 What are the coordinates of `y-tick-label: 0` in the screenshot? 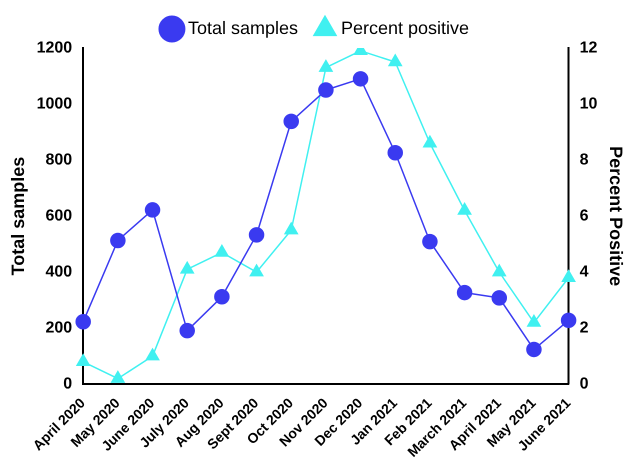 It's located at (67, 384).